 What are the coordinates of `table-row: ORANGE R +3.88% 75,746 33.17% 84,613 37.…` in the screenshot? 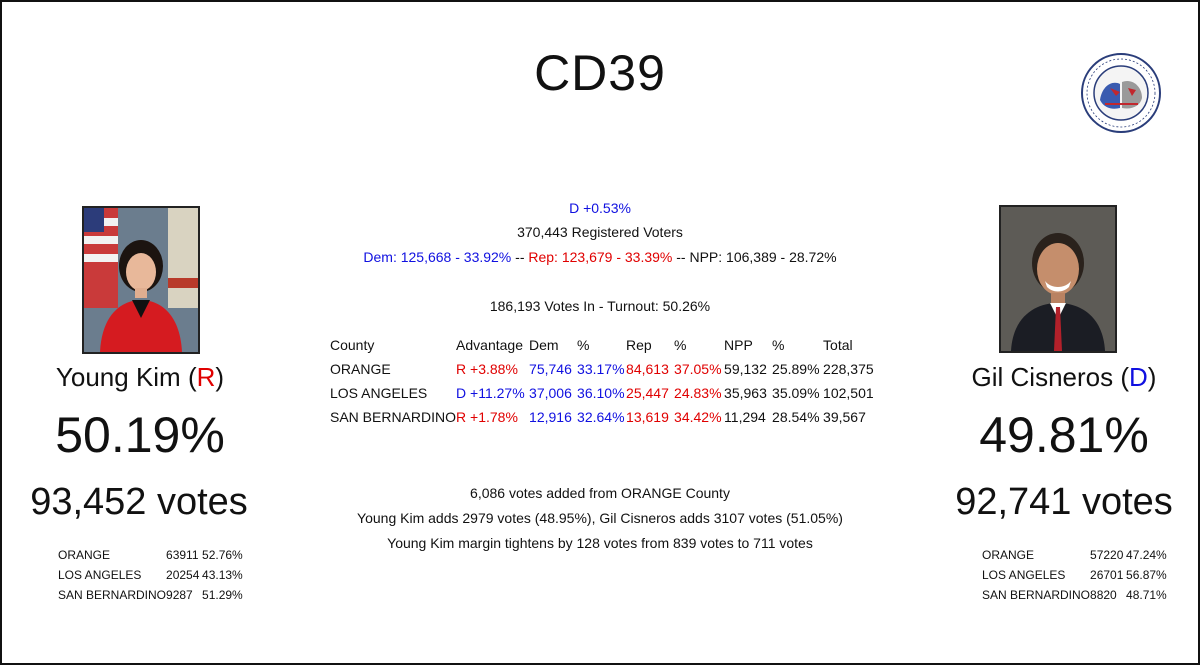 It's located at (606, 369).